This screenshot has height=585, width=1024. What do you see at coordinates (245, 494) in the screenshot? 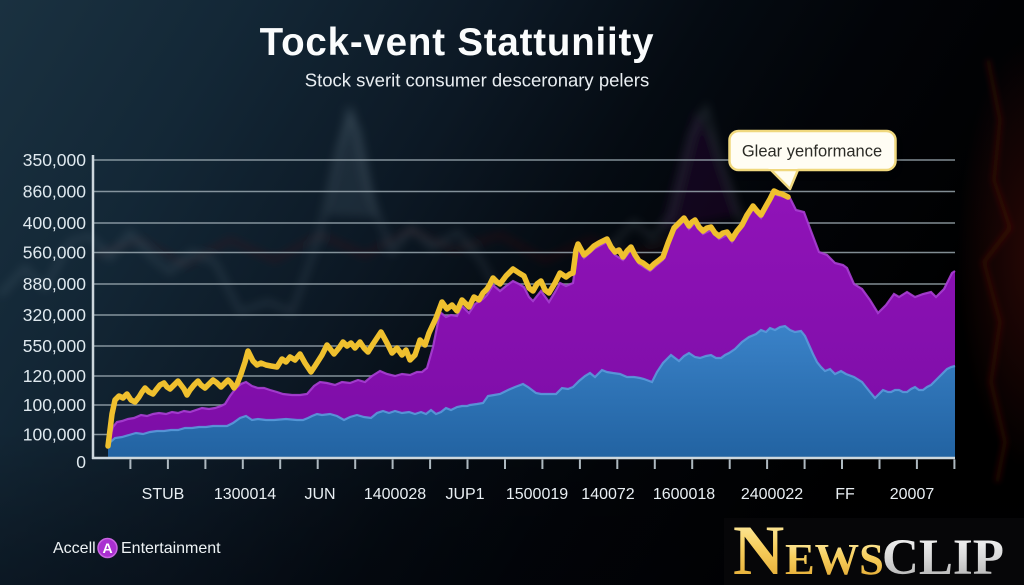
I see `svg-text: 1300014` at bounding box center [245, 494].